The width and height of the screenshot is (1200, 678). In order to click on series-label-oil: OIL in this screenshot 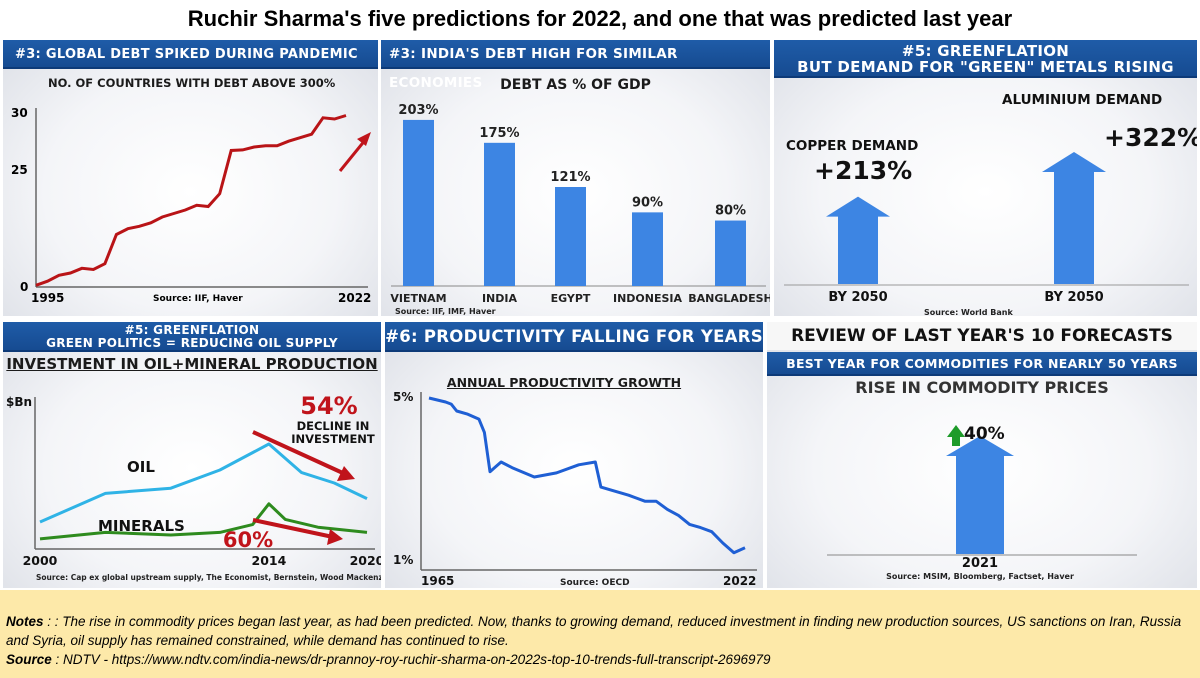, I will do `click(141, 467)`.